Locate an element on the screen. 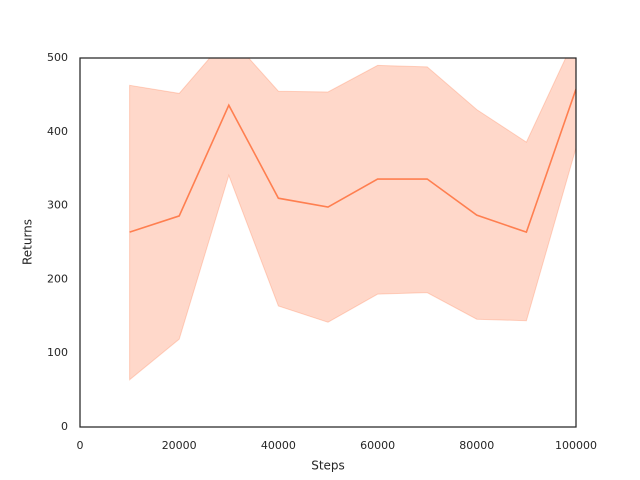 This screenshot has width=640, height=480. x-tick-label: 80000 is located at coordinates (476, 445).